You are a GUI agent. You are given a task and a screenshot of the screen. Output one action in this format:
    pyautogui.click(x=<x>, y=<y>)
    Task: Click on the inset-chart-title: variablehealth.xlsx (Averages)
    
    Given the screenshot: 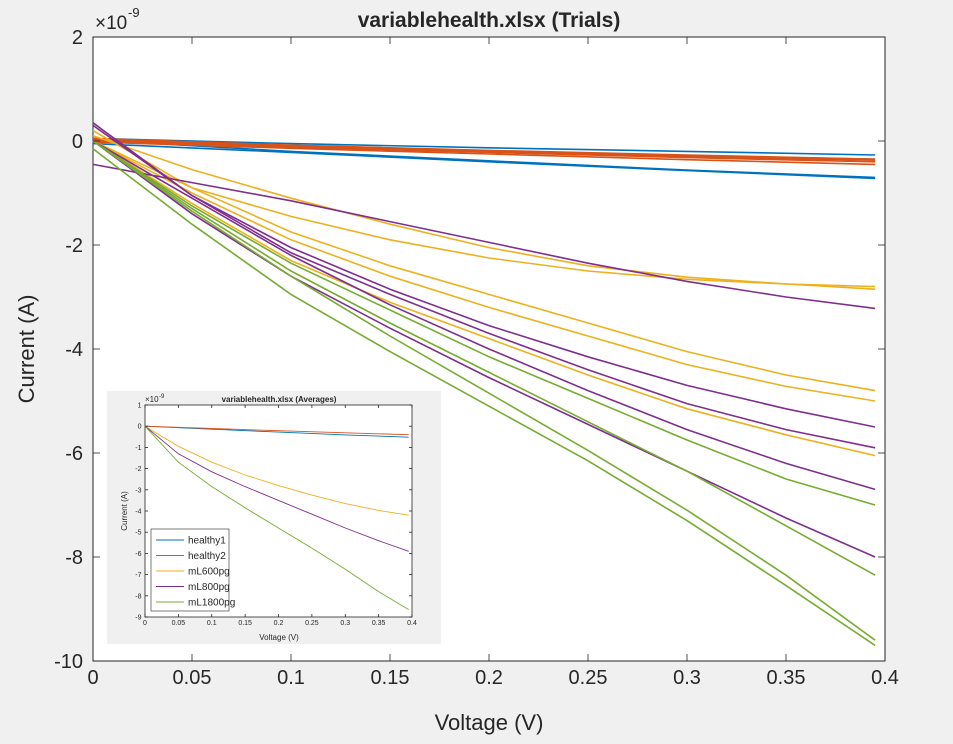 What is the action you would take?
    pyautogui.click(x=279, y=399)
    